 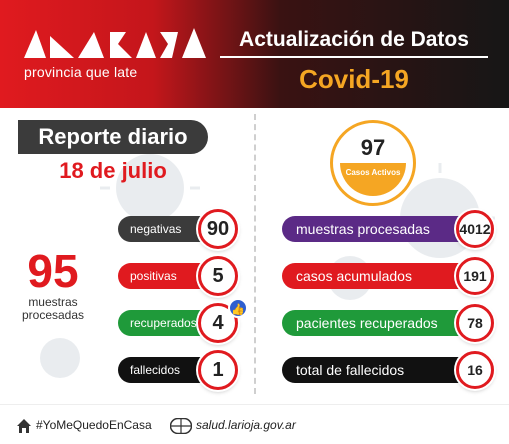 What do you see at coordinates (376, 229) in the screenshot?
I see `stat-label: muestras procesadas` at bounding box center [376, 229].